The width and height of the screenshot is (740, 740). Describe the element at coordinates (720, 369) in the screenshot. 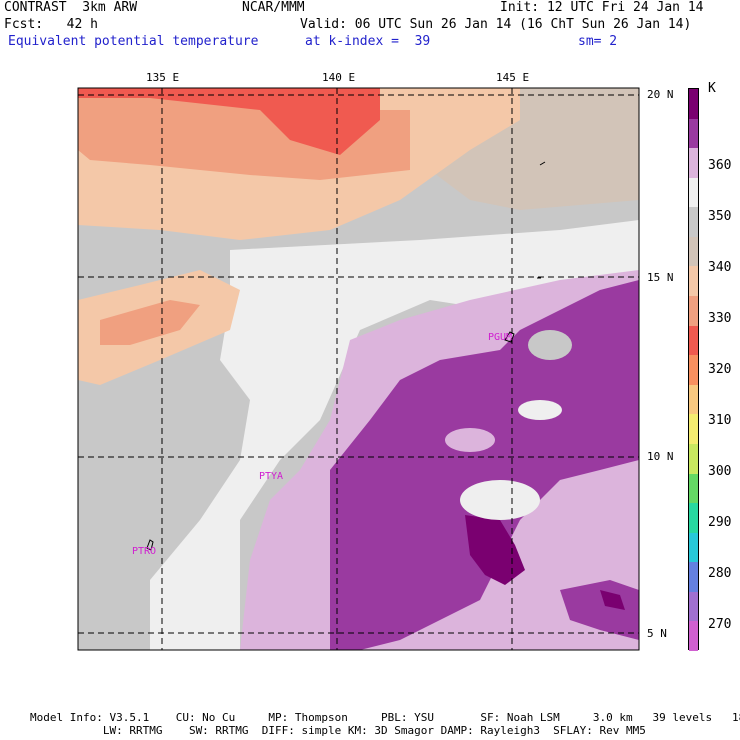

I see `colorbar-label: 320` at that location.